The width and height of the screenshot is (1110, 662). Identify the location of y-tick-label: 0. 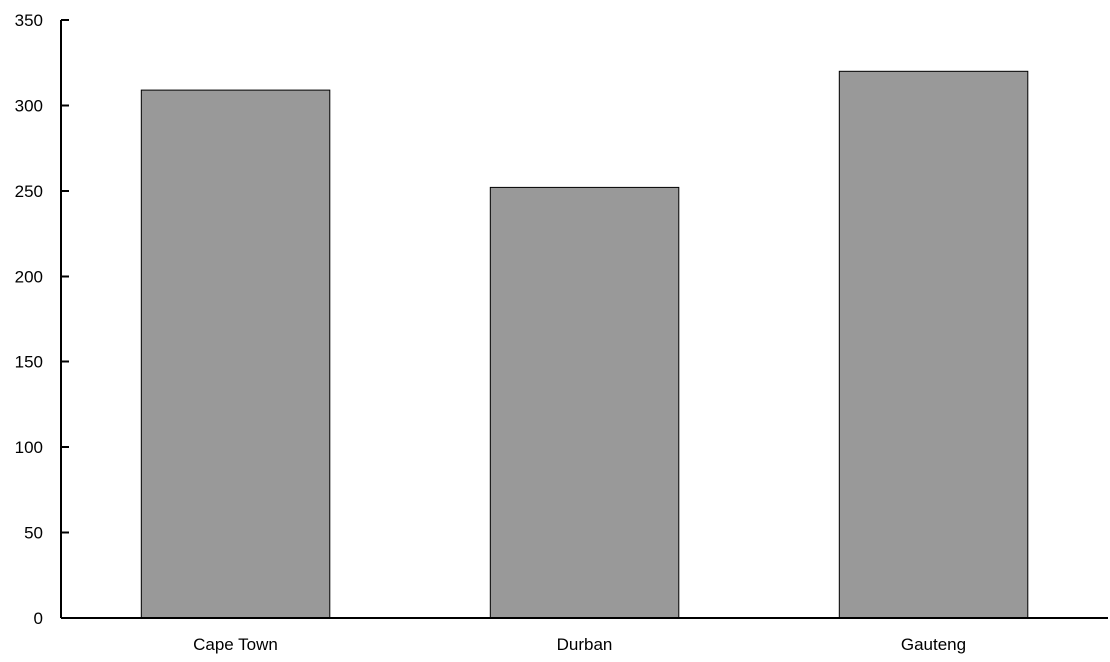
(38, 618).